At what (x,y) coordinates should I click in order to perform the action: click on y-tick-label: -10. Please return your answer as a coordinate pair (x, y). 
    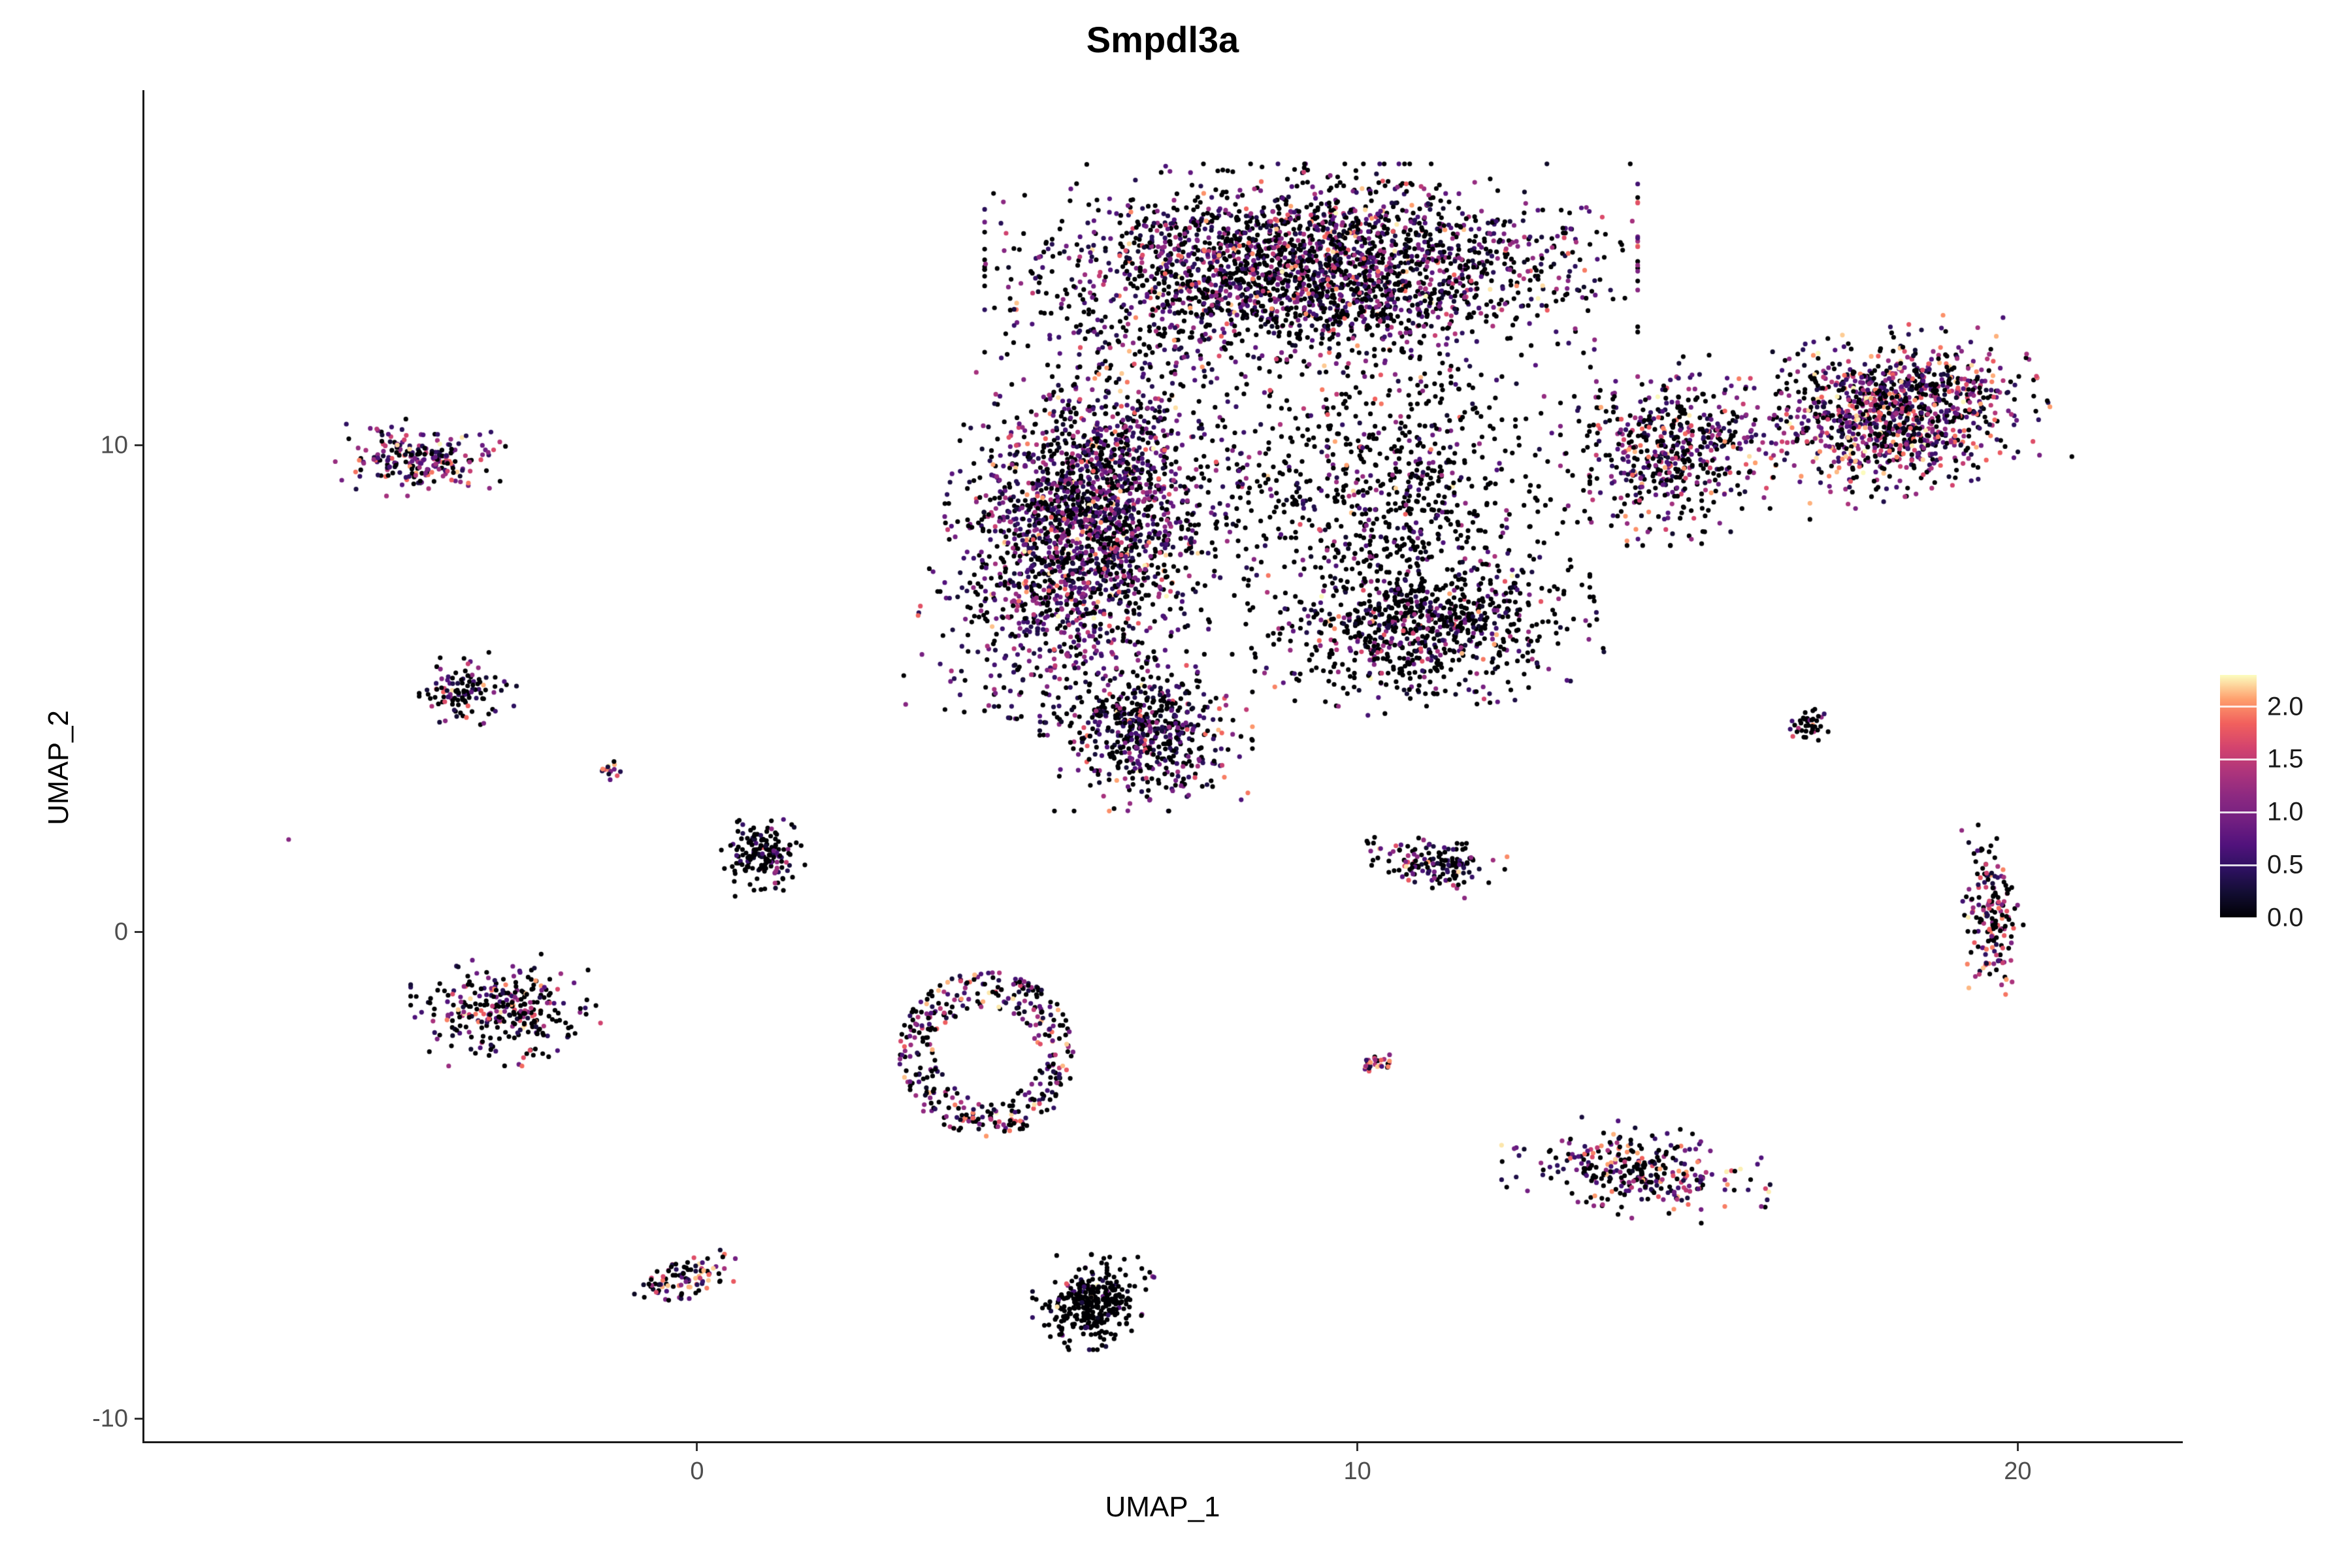
    Looking at the image, I should click on (110, 1419).